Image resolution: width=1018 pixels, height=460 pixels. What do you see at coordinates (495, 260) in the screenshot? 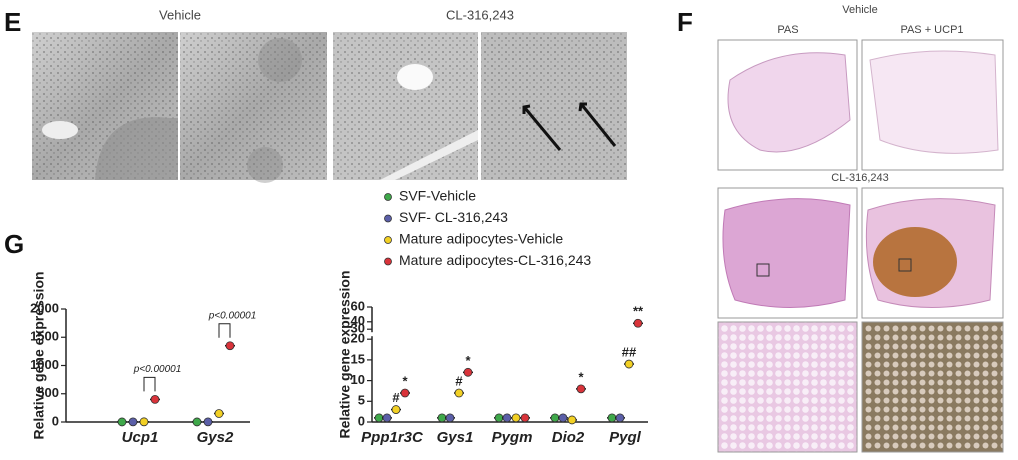
I see `legend-label: Mature adipocytes-CL-316,243` at bounding box center [495, 260].